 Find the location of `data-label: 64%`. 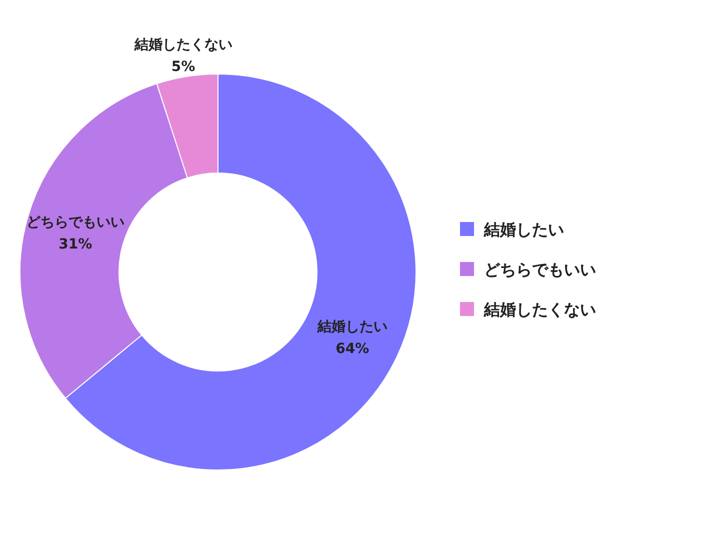

data-label: 64% is located at coordinates (353, 349).